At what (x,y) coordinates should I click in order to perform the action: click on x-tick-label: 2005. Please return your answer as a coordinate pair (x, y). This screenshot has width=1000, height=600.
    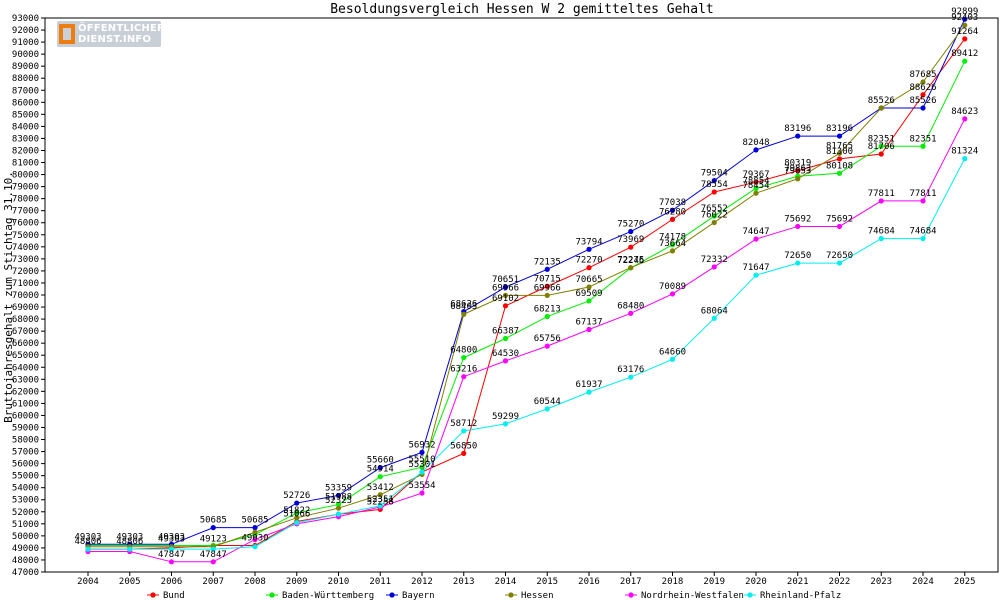
    Looking at the image, I should click on (130, 582).